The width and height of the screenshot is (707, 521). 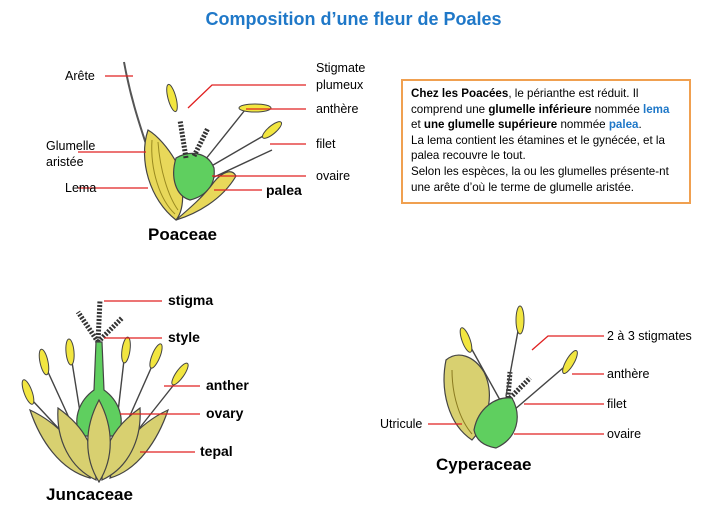 I want to click on label-stigmates: 2 à 3 stigmates, so click(x=649, y=336).